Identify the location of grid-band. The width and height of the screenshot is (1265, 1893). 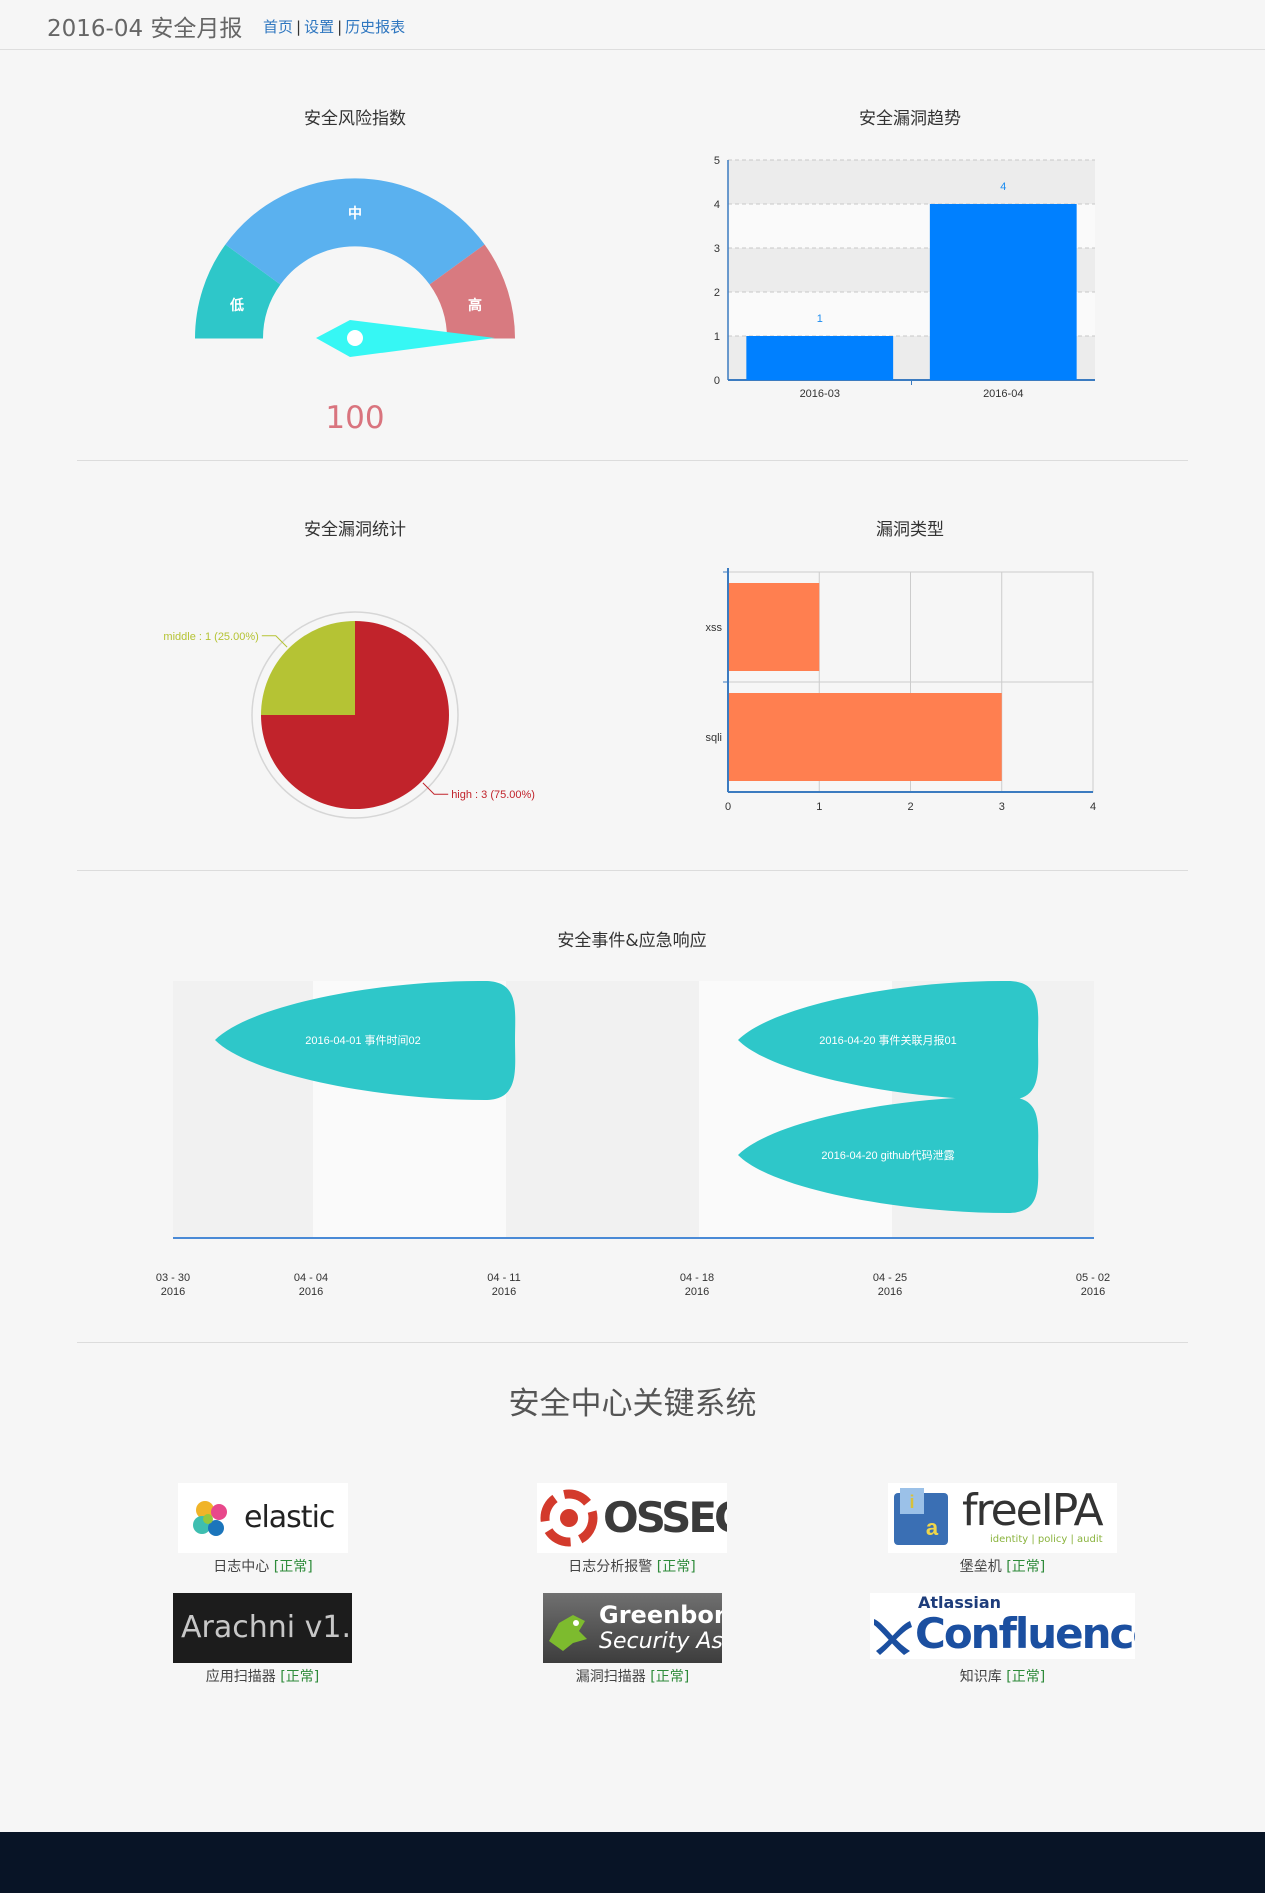
(911, 182).